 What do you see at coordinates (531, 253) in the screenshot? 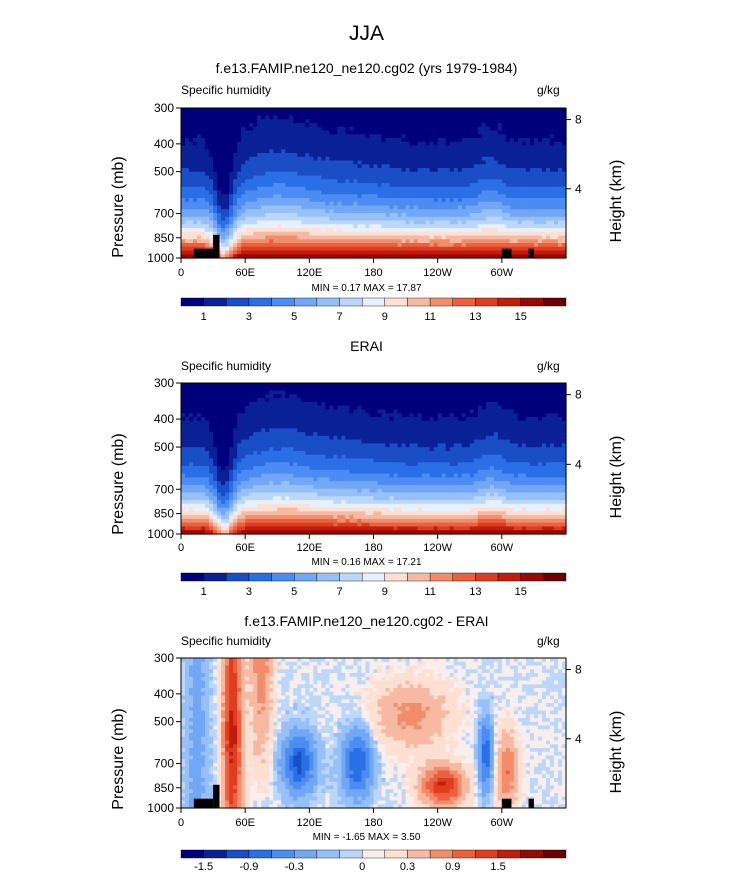
I see `topography-block` at bounding box center [531, 253].